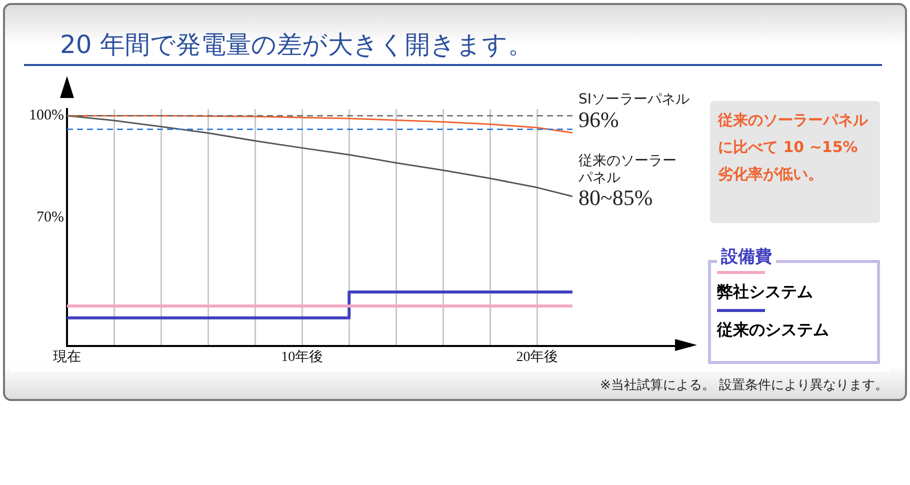 The width and height of the screenshot is (910, 485). Describe the element at coordinates (634, 100) in the screenshot. I see `series-label: SIソーラーパネル` at that location.